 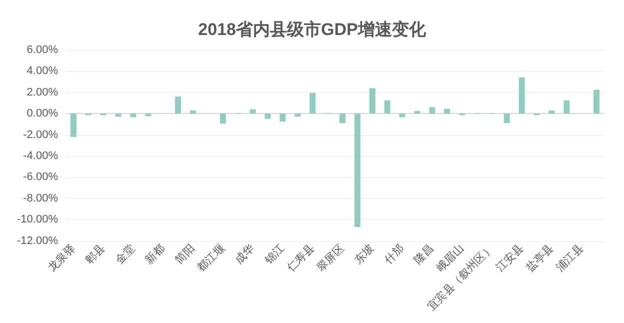 What do you see at coordinates (245, 254) in the screenshot?
I see `x-tick-label: 成华` at bounding box center [245, 254].